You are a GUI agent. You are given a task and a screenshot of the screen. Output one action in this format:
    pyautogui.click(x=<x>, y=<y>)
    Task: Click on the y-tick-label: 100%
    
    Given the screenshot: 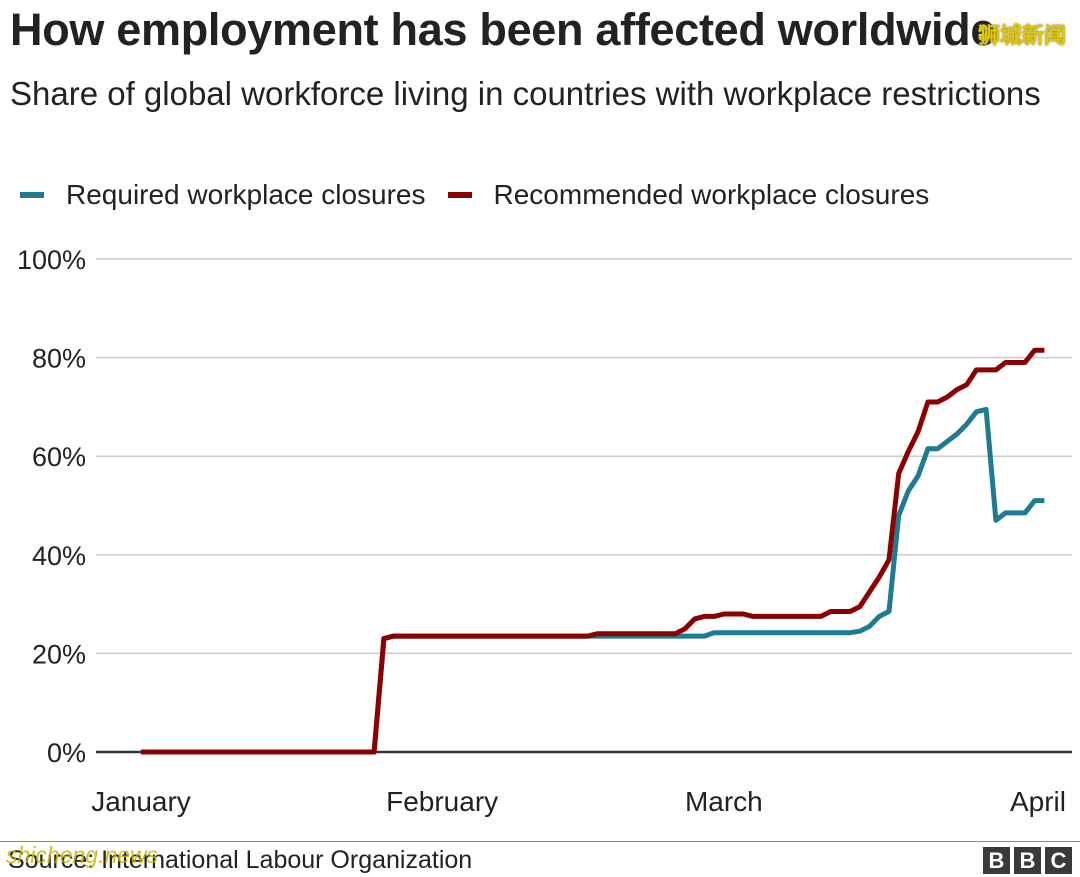 What is the action you would take?
    pyautogui.click(x=51, y=260)
    